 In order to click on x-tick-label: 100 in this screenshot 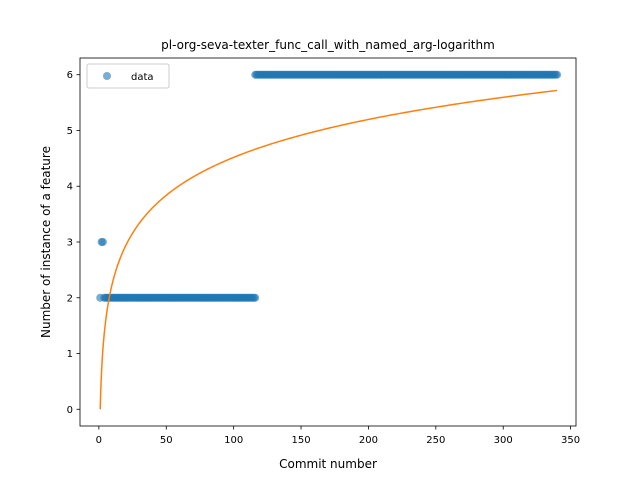, I will do `click(233, 440)`.